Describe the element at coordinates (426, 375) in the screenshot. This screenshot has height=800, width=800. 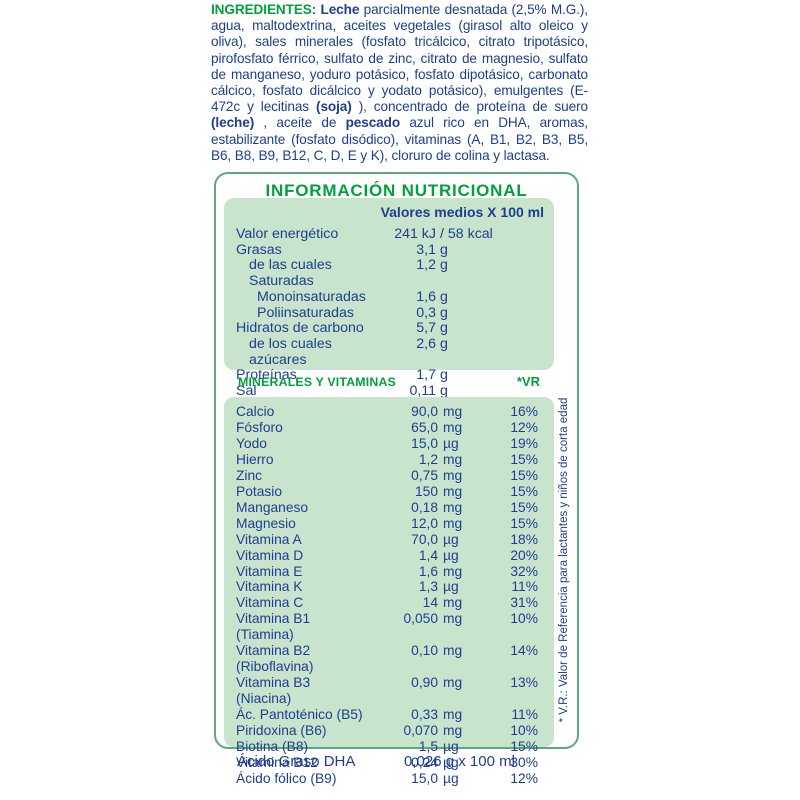
I see `row-value: 1,7` at that location.